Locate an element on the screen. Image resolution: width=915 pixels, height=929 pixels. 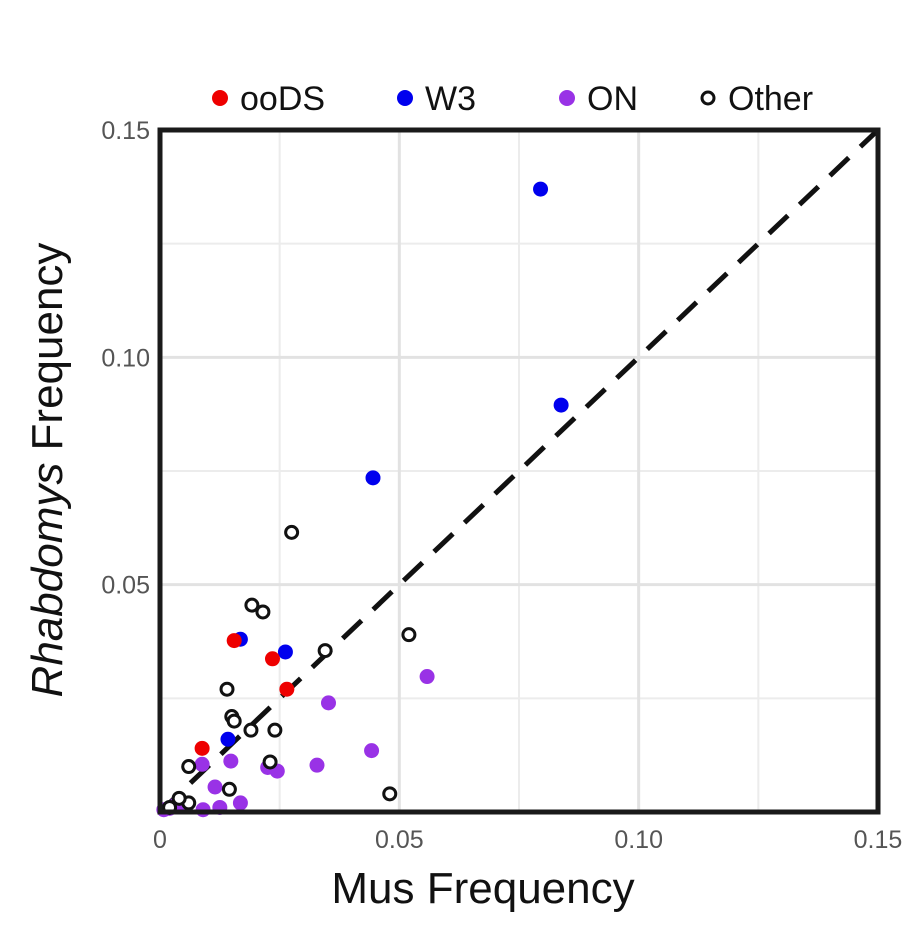
legend-marker-on is located at coordinates (567, 98).